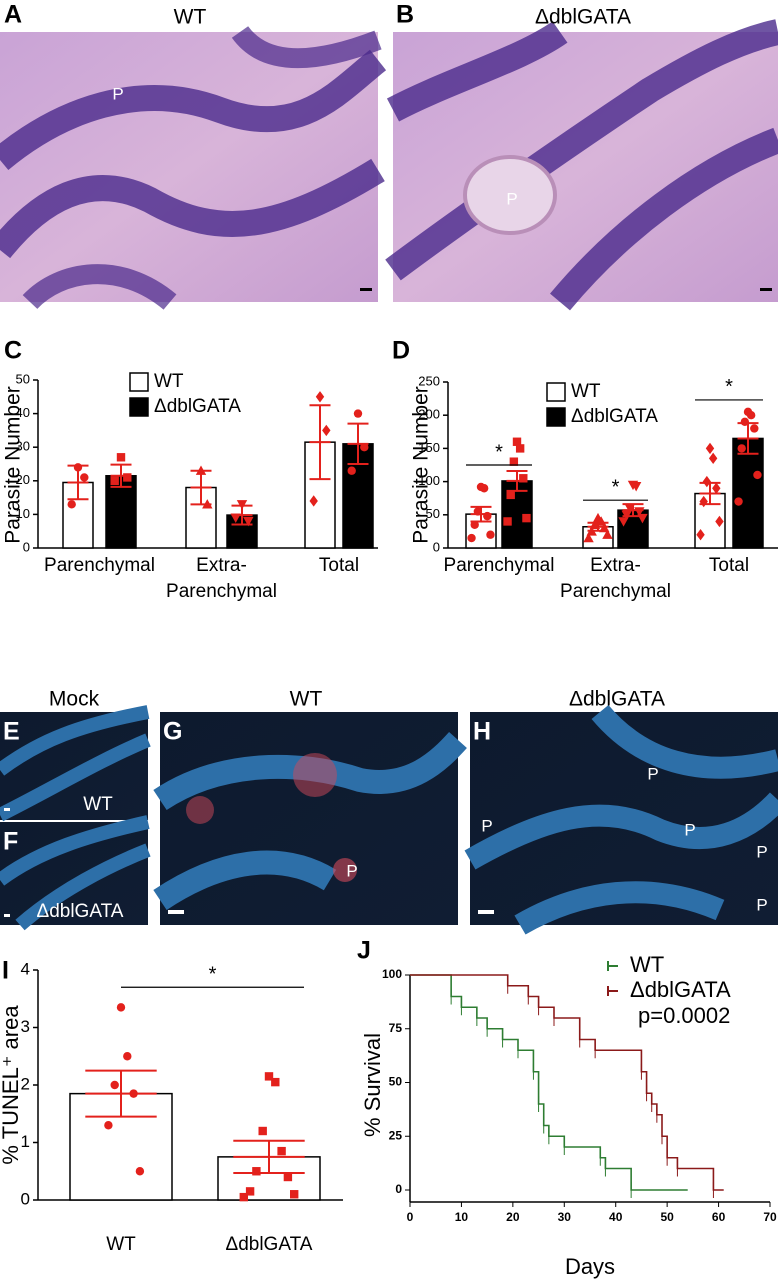  Describe the element at coordinates (74, 699) in the screenshot. I see `panel-title: Mock` at that location.